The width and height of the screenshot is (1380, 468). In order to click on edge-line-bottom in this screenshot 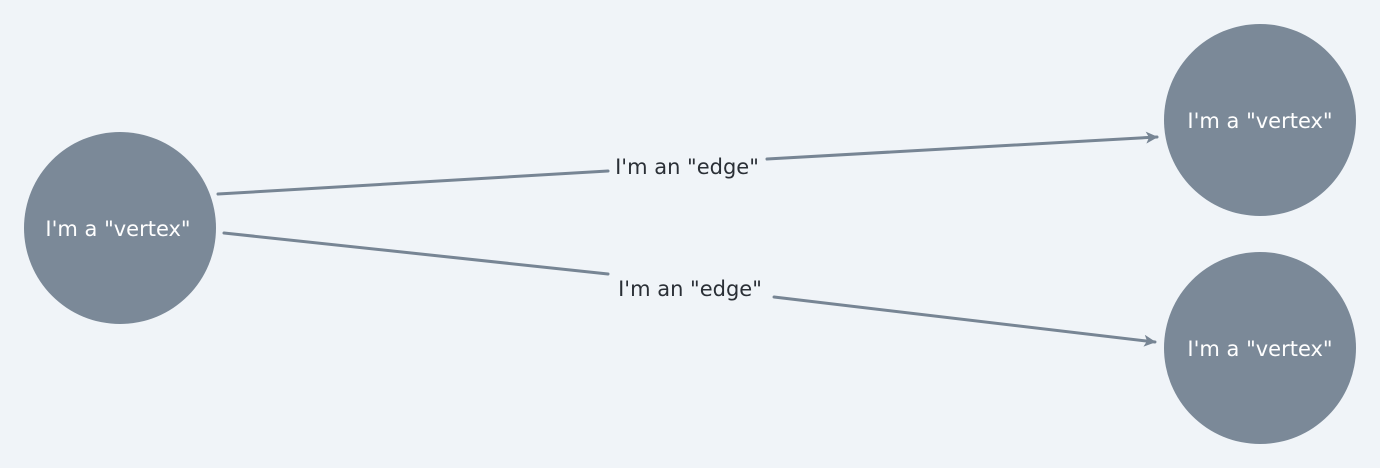, I will do `click(416, 253)`.